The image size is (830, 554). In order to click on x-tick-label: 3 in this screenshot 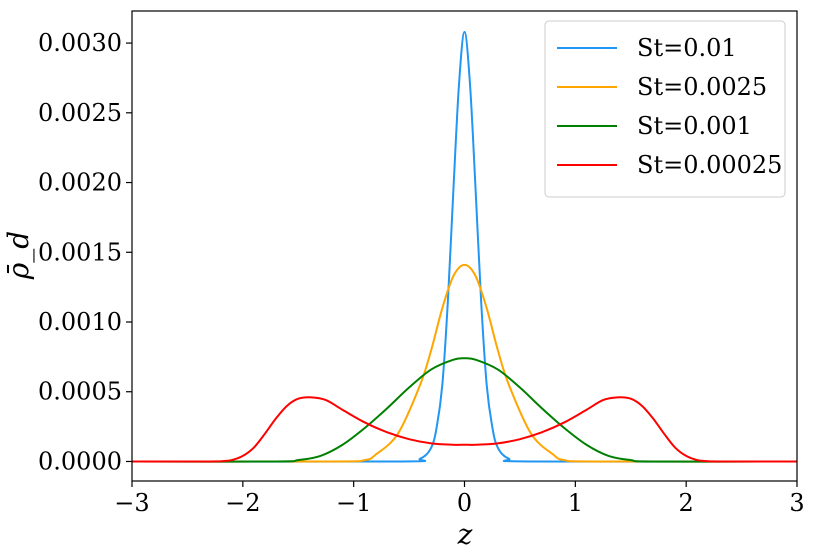, I will do `click(796, 503)`.